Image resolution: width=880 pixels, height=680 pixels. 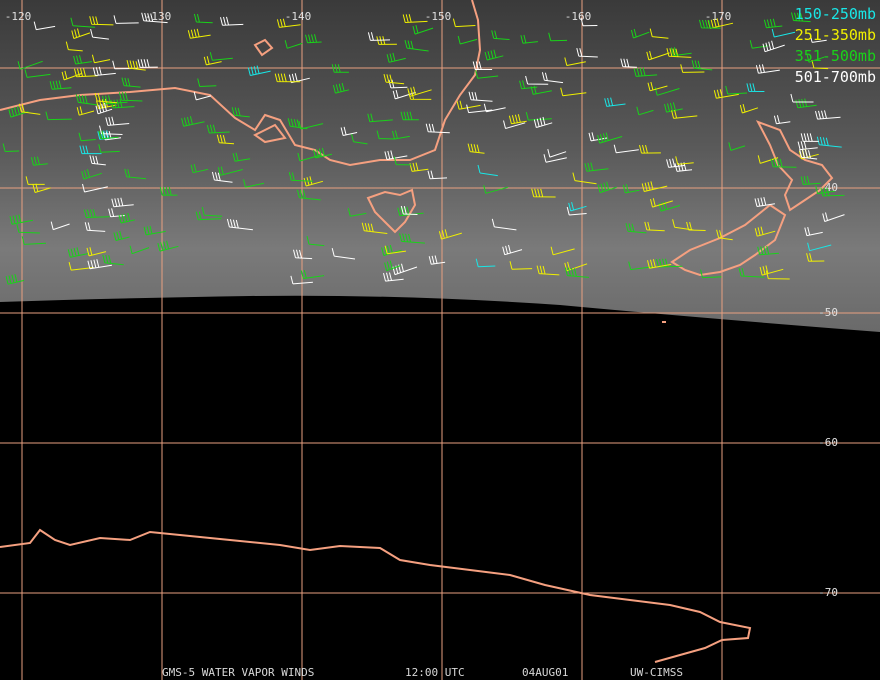 I want to click on new-zealand-north, so click(x=794, y=166).